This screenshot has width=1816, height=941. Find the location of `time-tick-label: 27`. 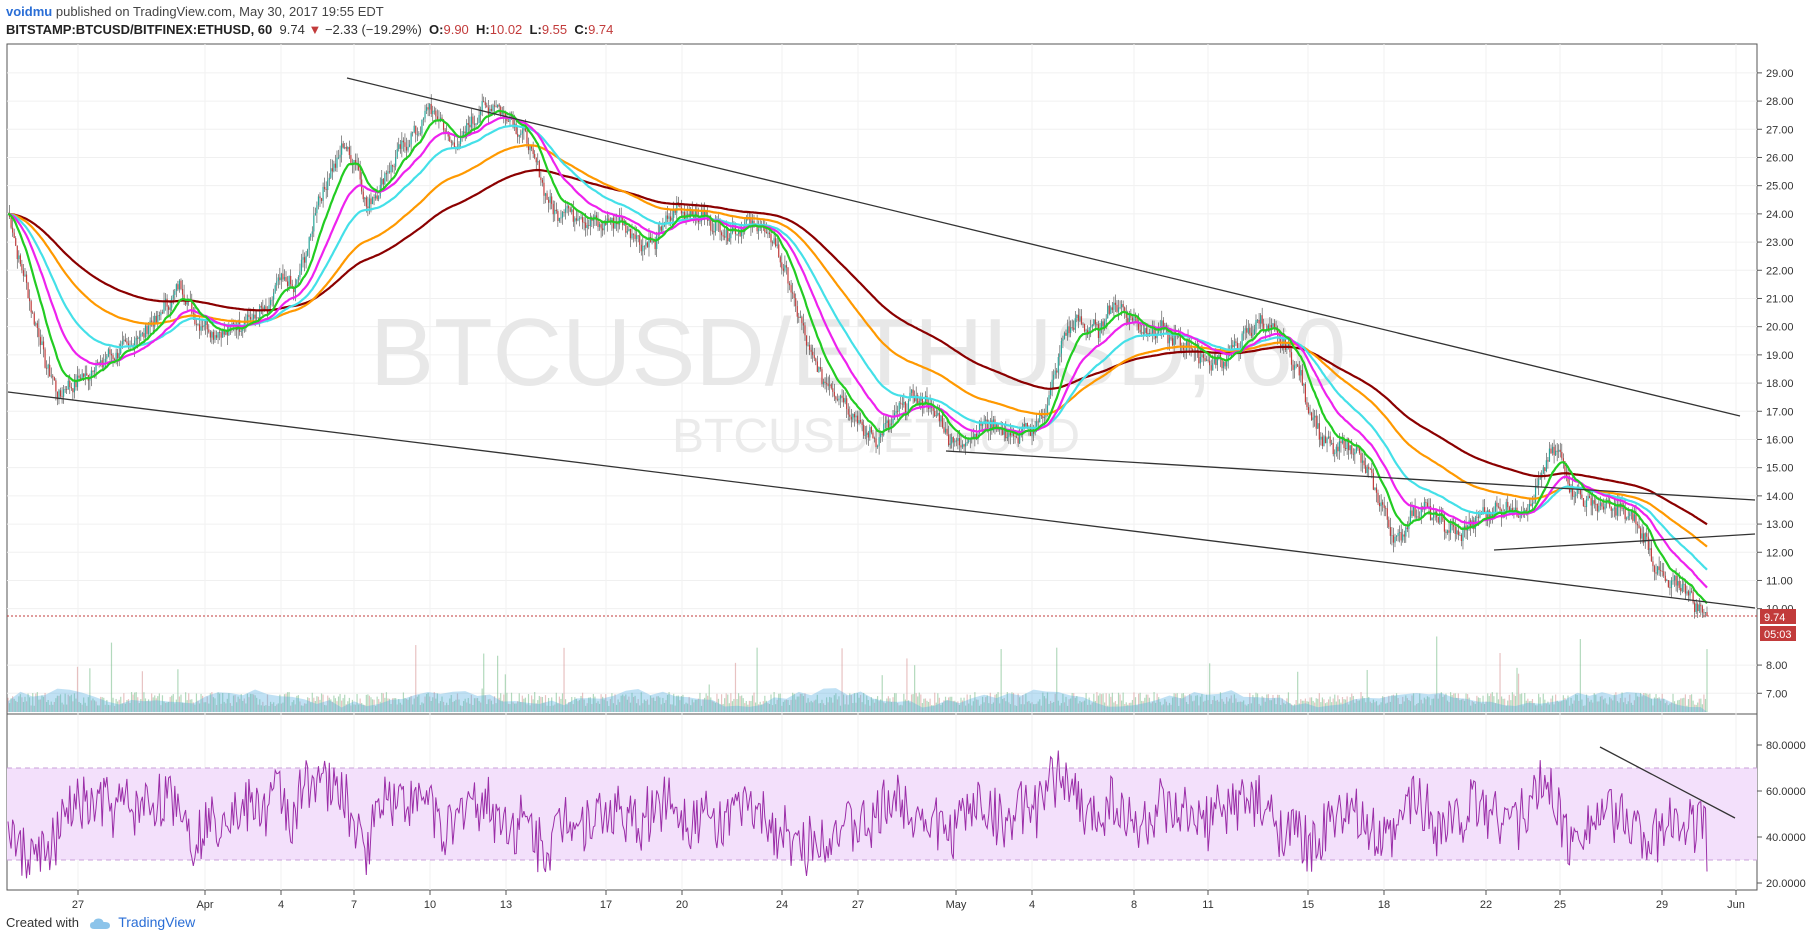

time-tick-label: 27 is located at coordinates (78, 905).